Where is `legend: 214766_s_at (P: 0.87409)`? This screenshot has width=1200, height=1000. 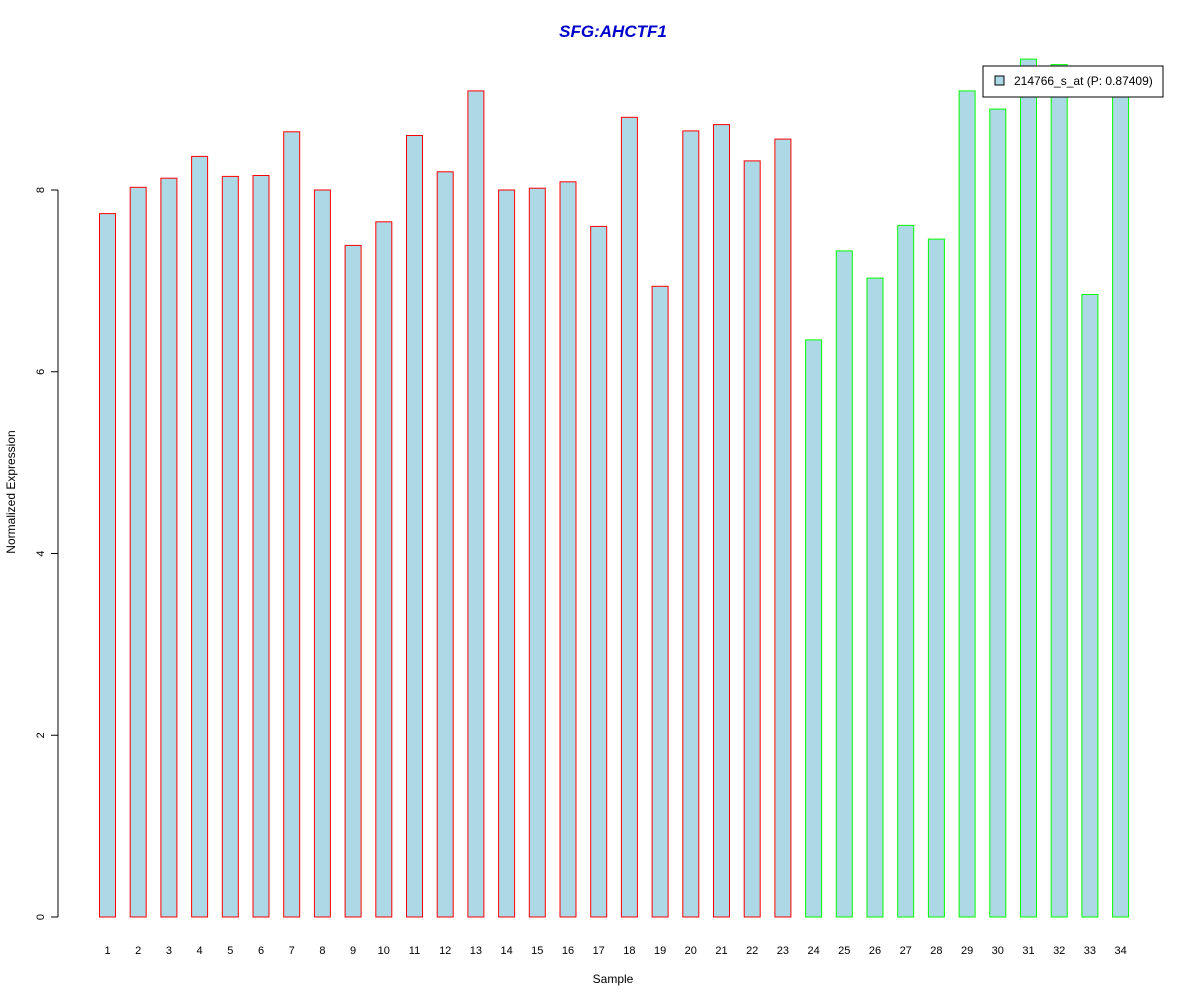
legend: 214766_s_at (P: 0.87409) is located at coordinates (1073, 81).